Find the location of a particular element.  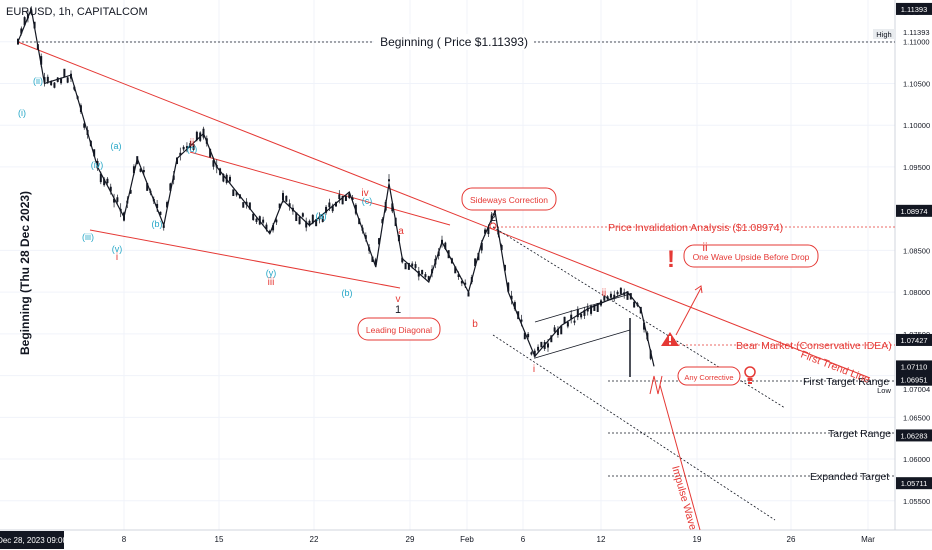

any-corrective-text: Any Corrective is located at coordinates (708, 377).